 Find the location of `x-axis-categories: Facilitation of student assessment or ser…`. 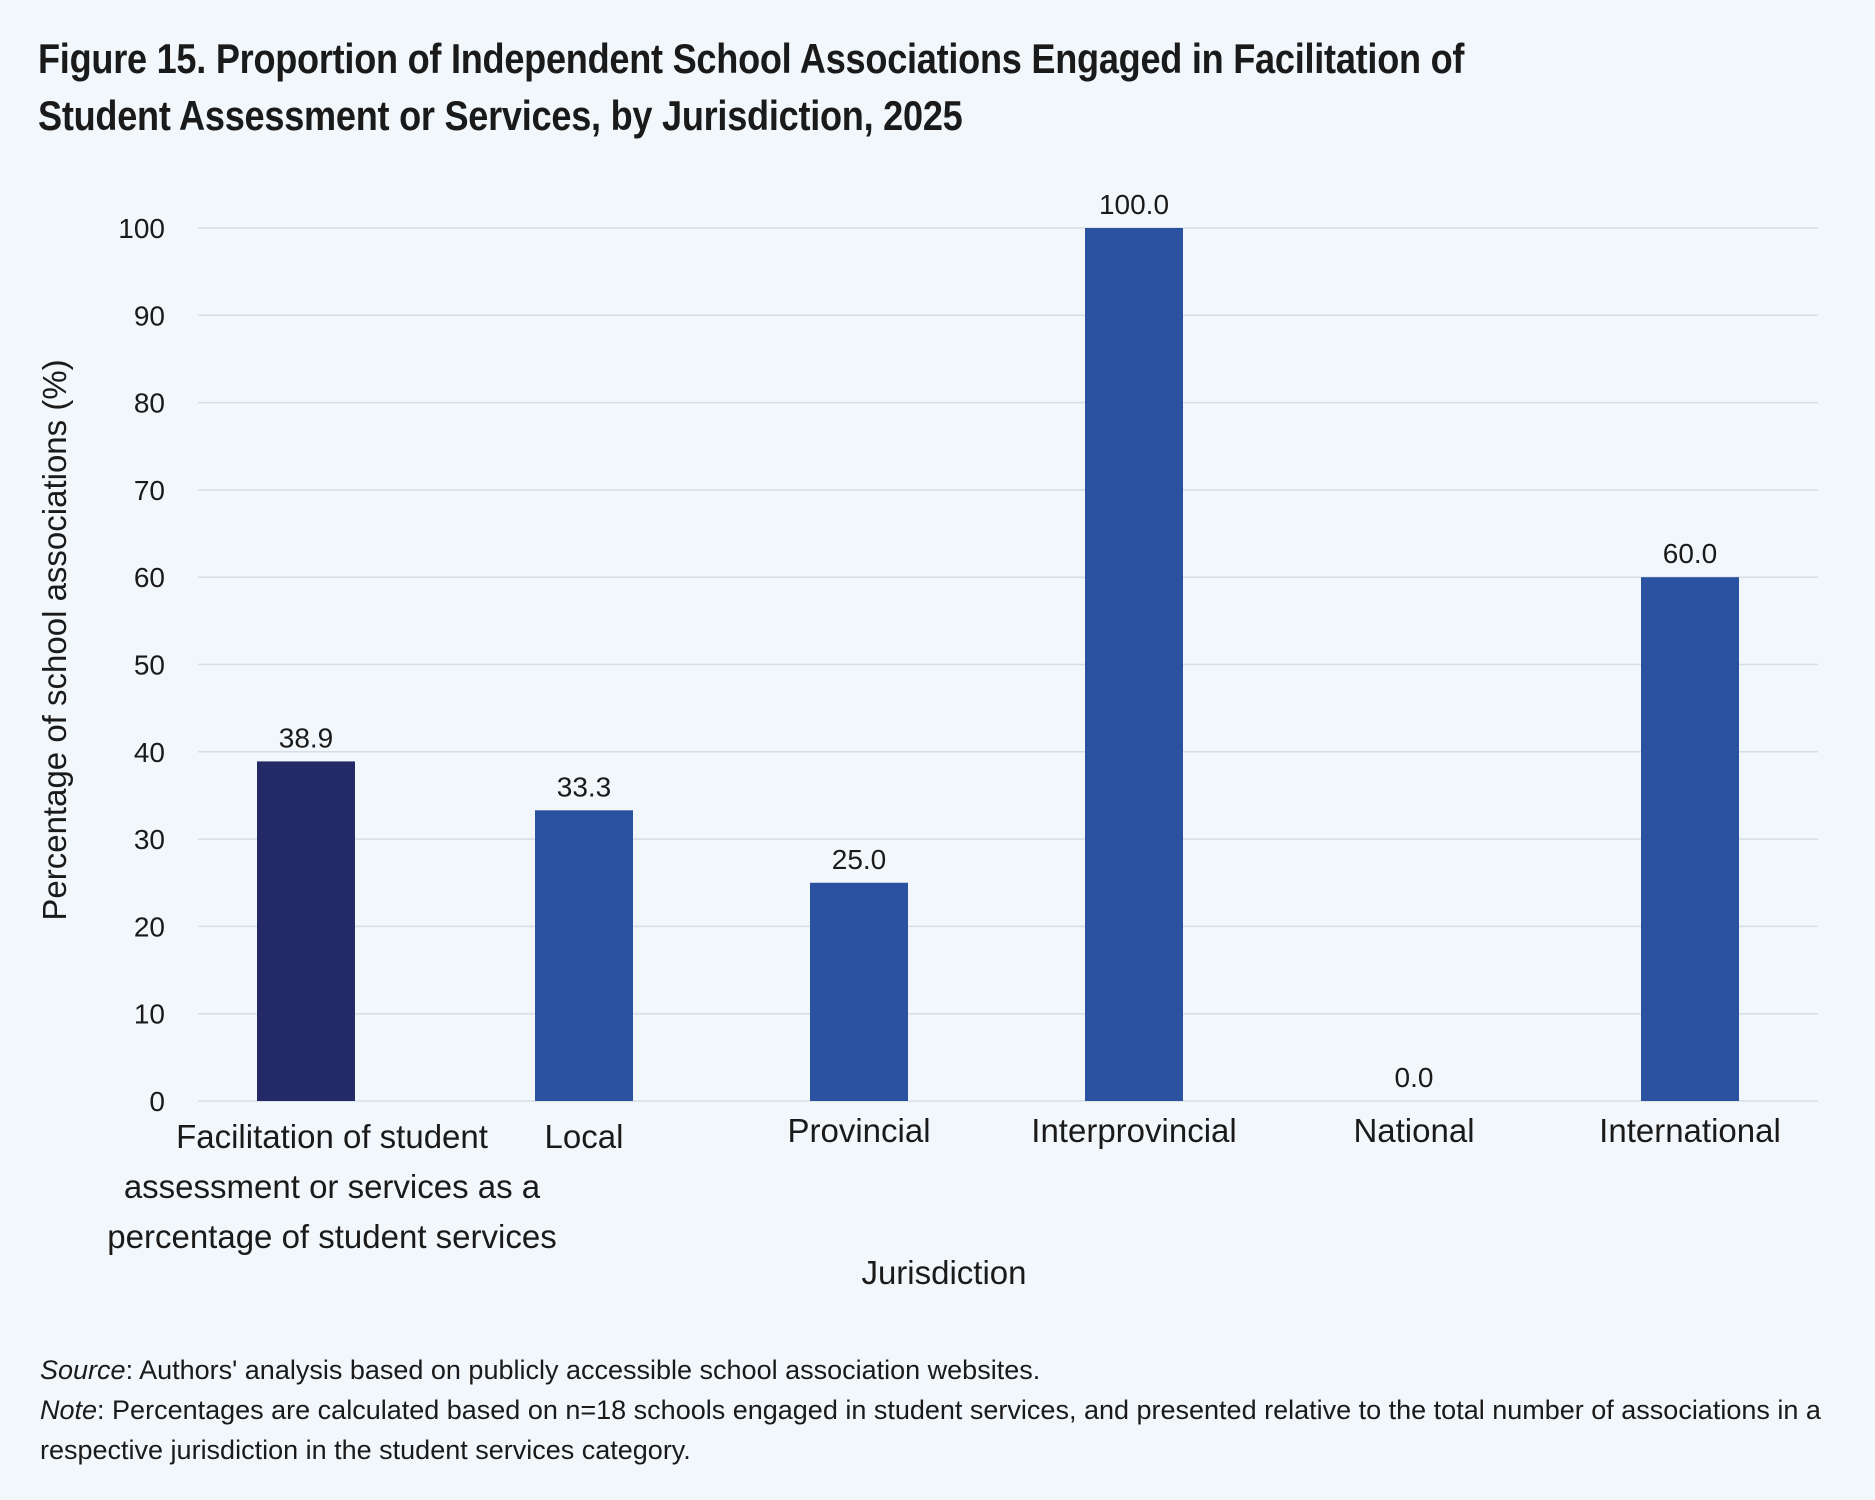

x-axis-categories: Facilitation of student assessment or ser… is located at coordinates (944, 1183).